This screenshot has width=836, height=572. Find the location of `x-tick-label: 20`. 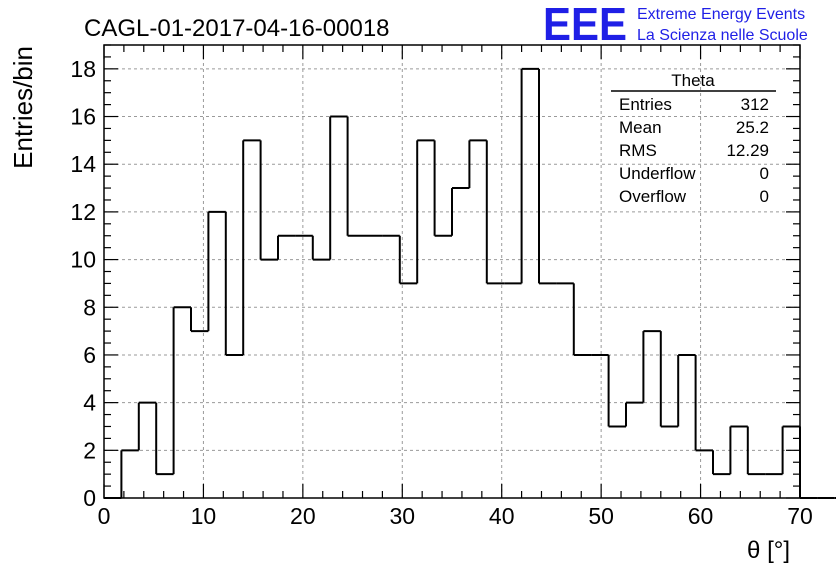

x-tick-label: 20 is located at coordinates (303, 516).